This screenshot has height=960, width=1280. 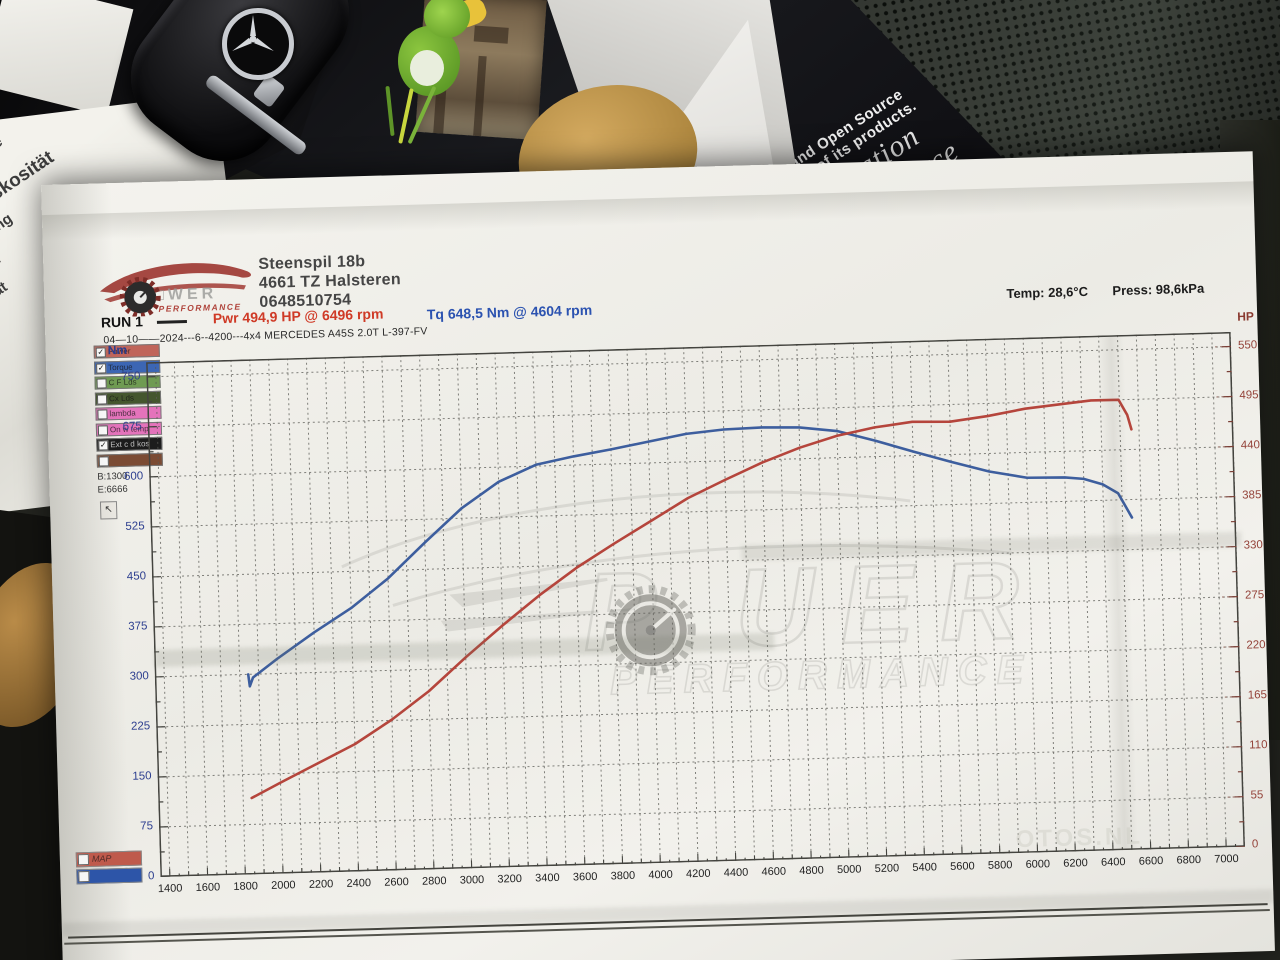 I want to click on end-rpm-value: E:6666, so click(x=112, y=489).